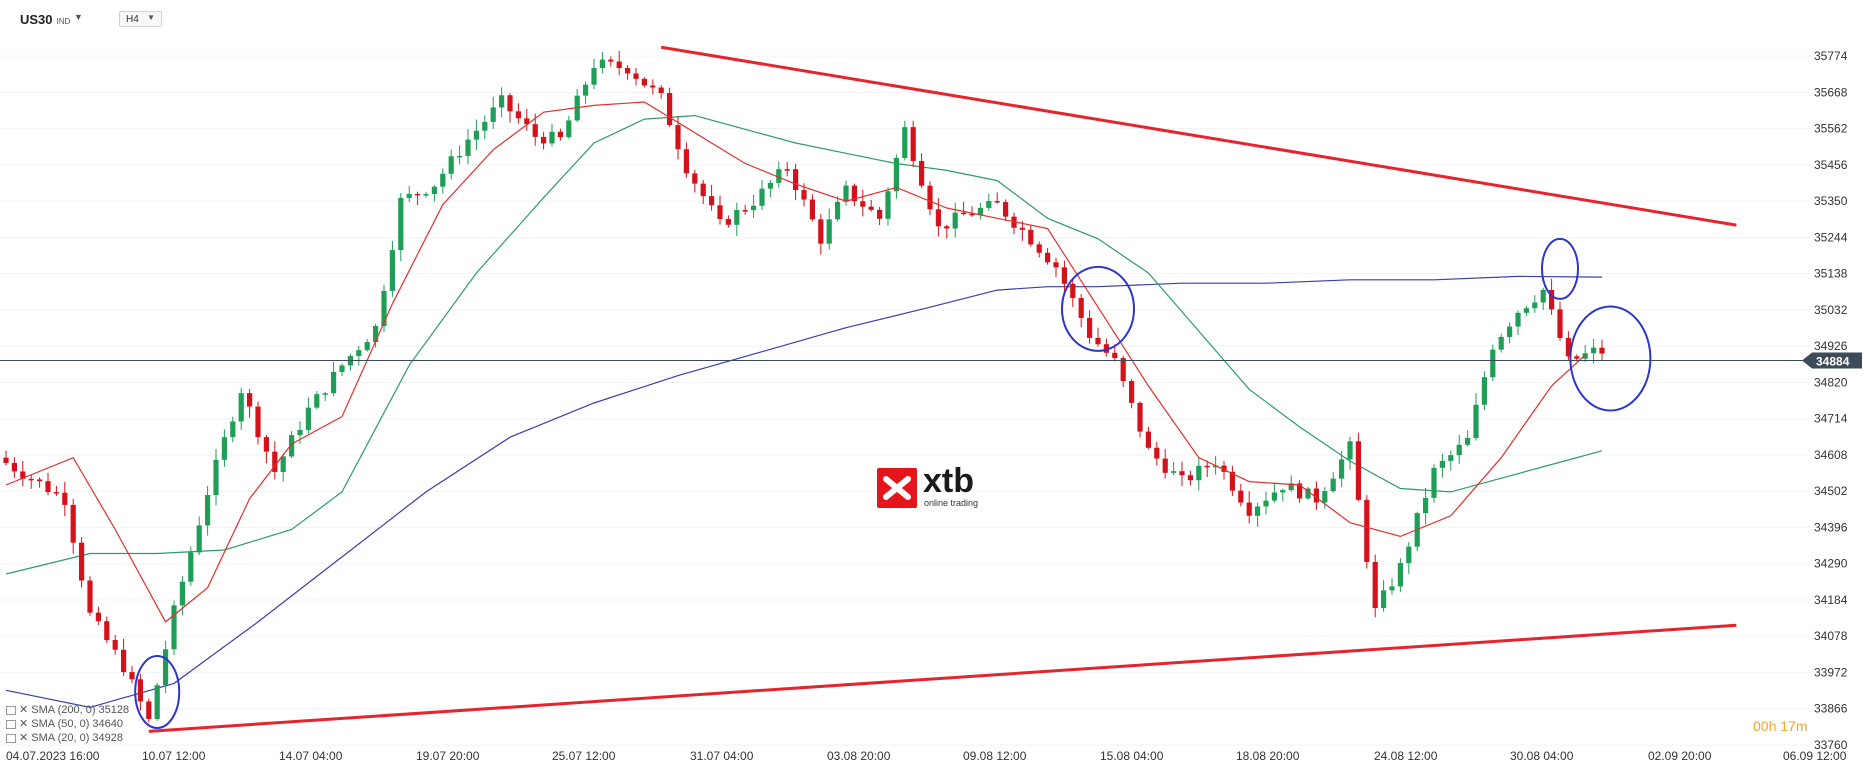 The width and height of the screenshot is (1866, 767). What do you see at coordinates (64, 723) in the screenshot?
I see `legend-sma-50: ✕ SMA (50, 0) 34640` at bounding box center [64, 723].